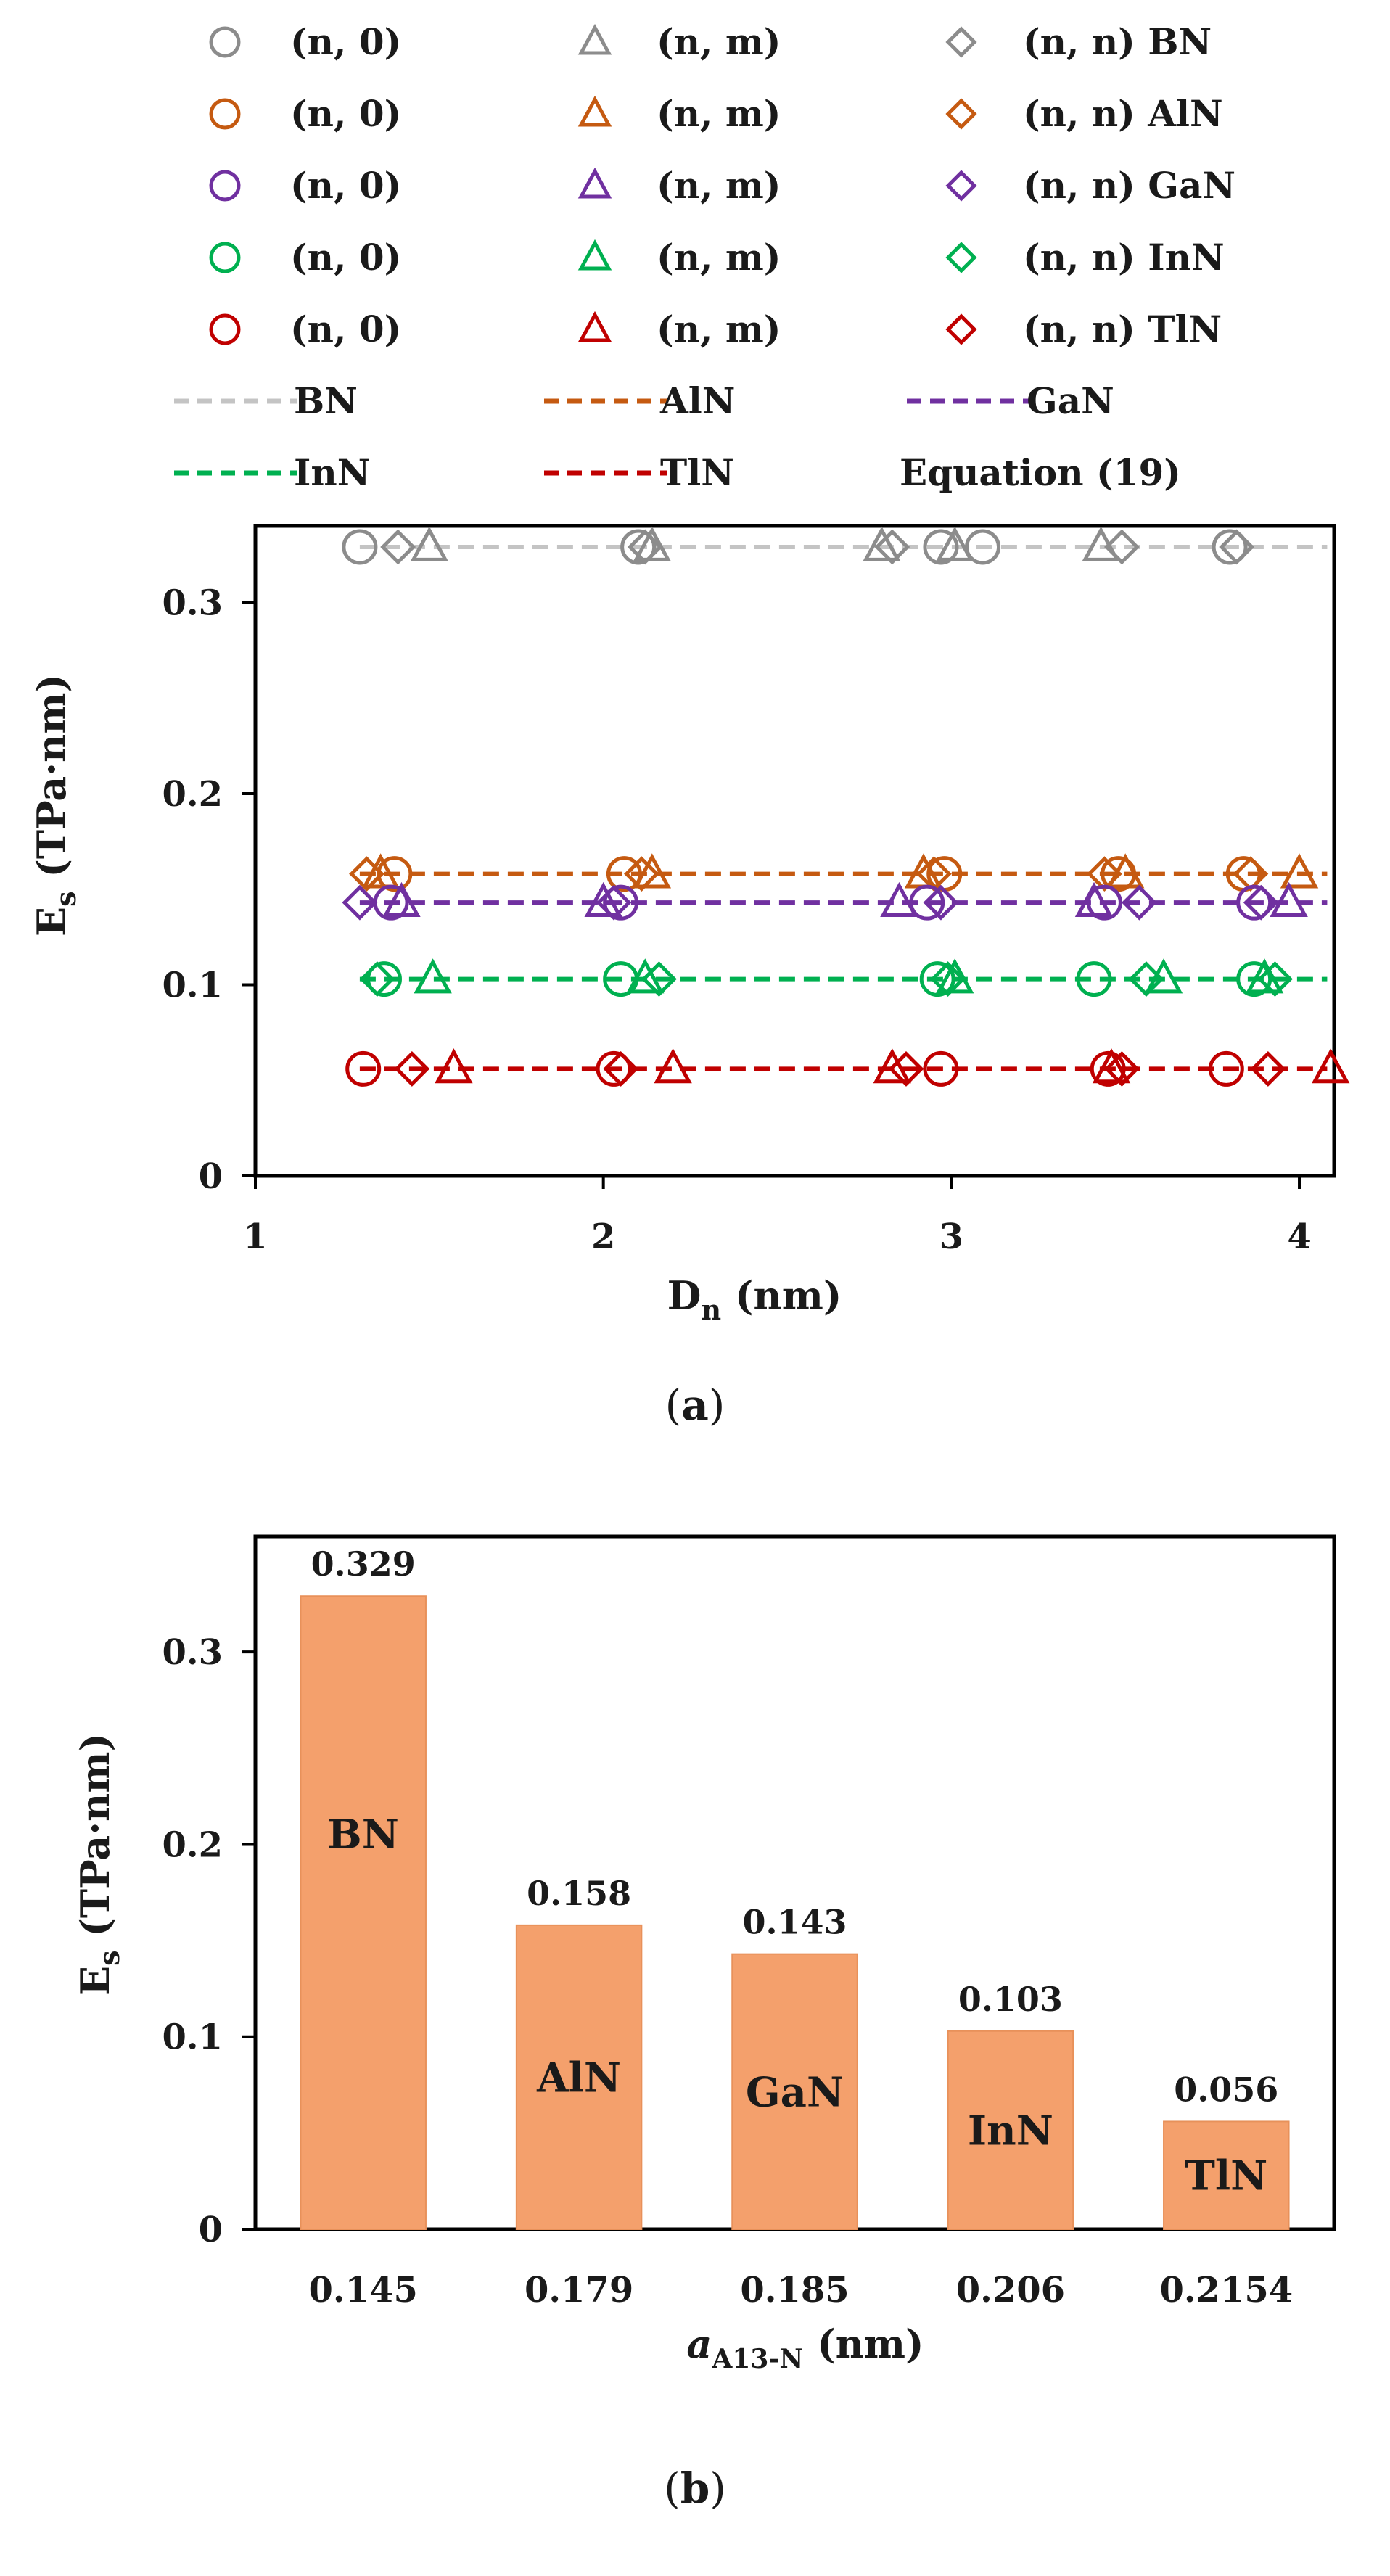 The width and height of the screenshot is (1390, 2576). I want to click on x-axis-title: Dn (nm), so click(754, 1299).